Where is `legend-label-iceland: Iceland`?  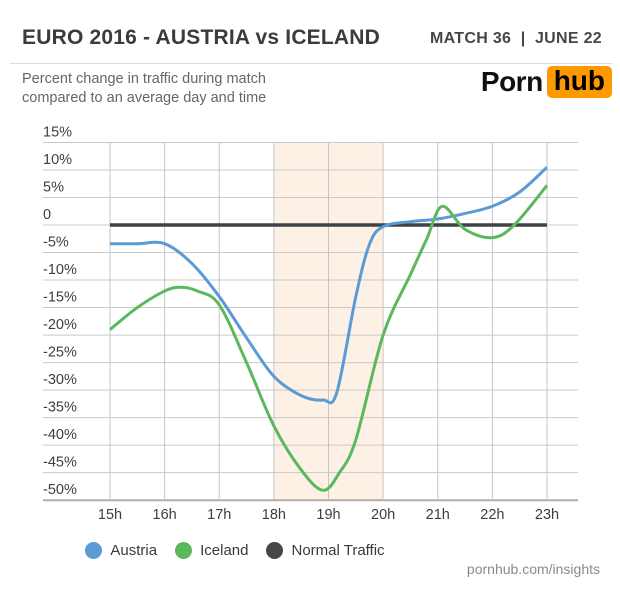 legend-label-iceland: Iceland is located at coordinates (224, 550).